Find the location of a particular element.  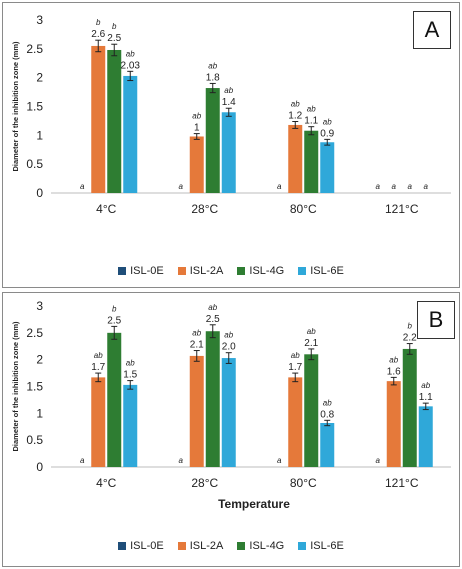

legend-a: ISL-0E ISL-2A ISL-4G ISL-6E is located at coordinates (231, 271).